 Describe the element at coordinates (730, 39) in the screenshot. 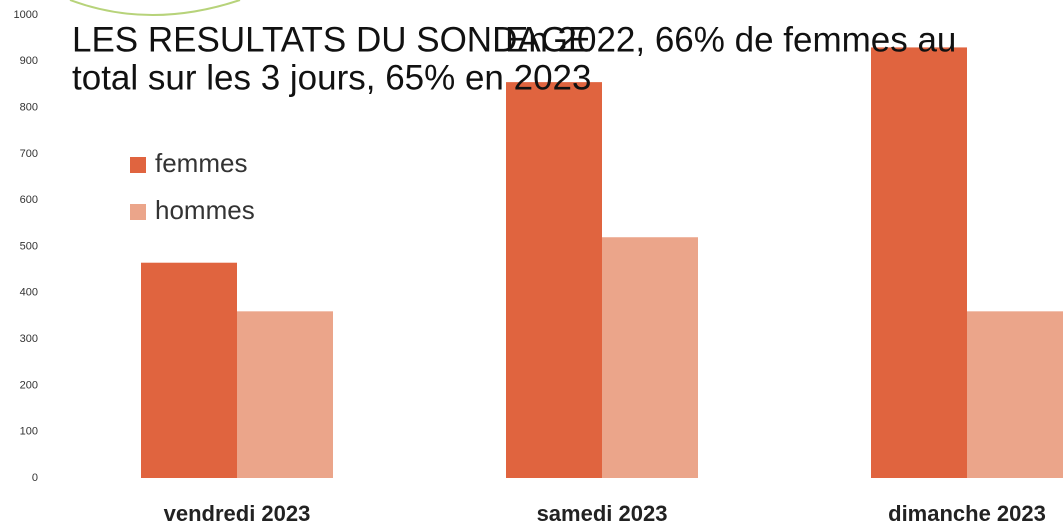

I see `annotation: En 2022, 66% de femmes au` at that location.